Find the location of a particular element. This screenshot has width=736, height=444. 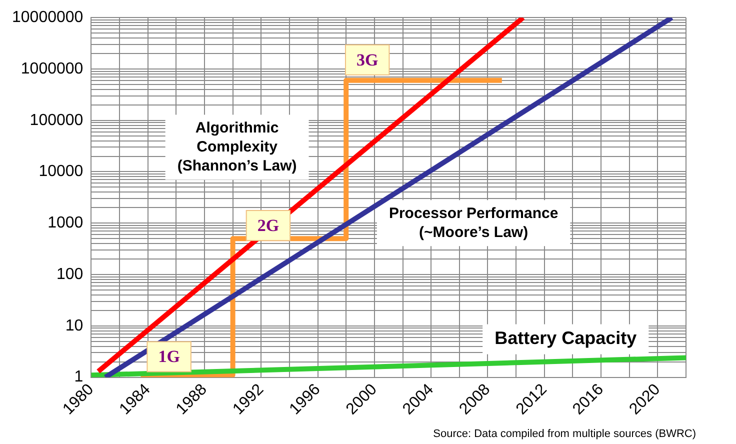

y-tick-label: 10 is located at coordinates (74, 325).